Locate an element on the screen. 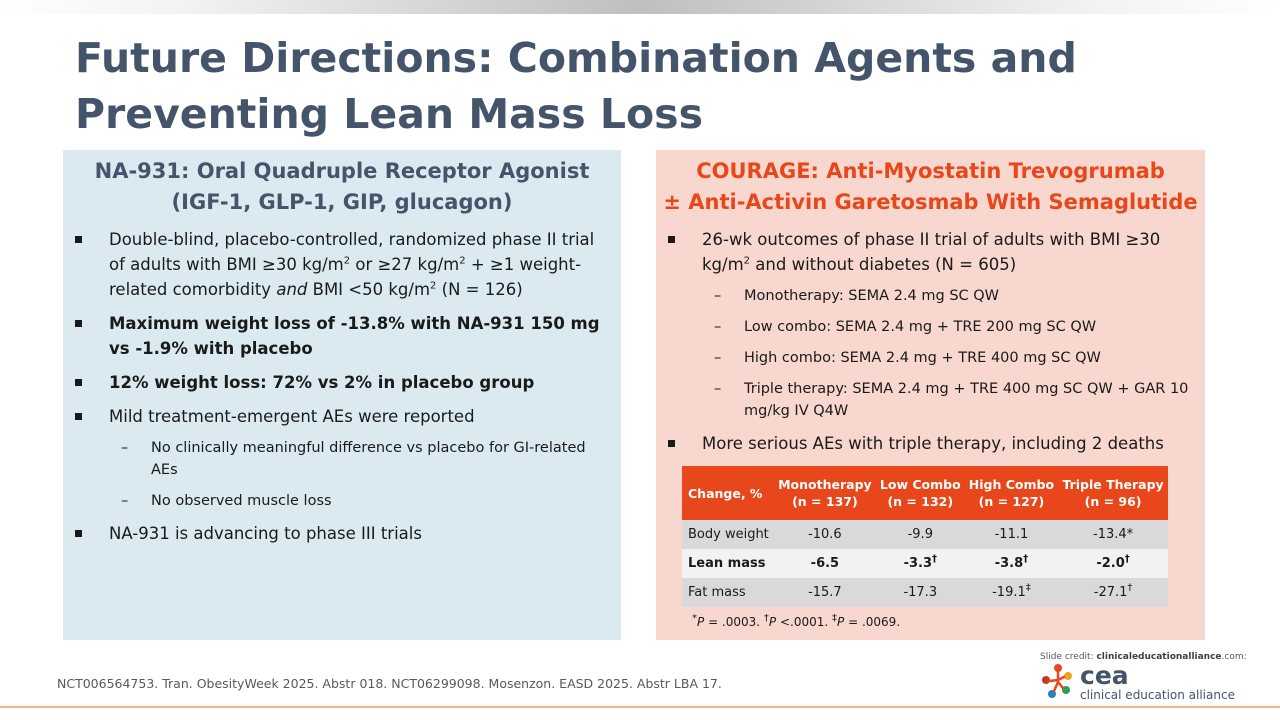 The width and height of the screenshot is (1280, 720). table-row: Lean mass -6.5 -3.3† -3.8† -2.0† is located at coordinates (925, 563).